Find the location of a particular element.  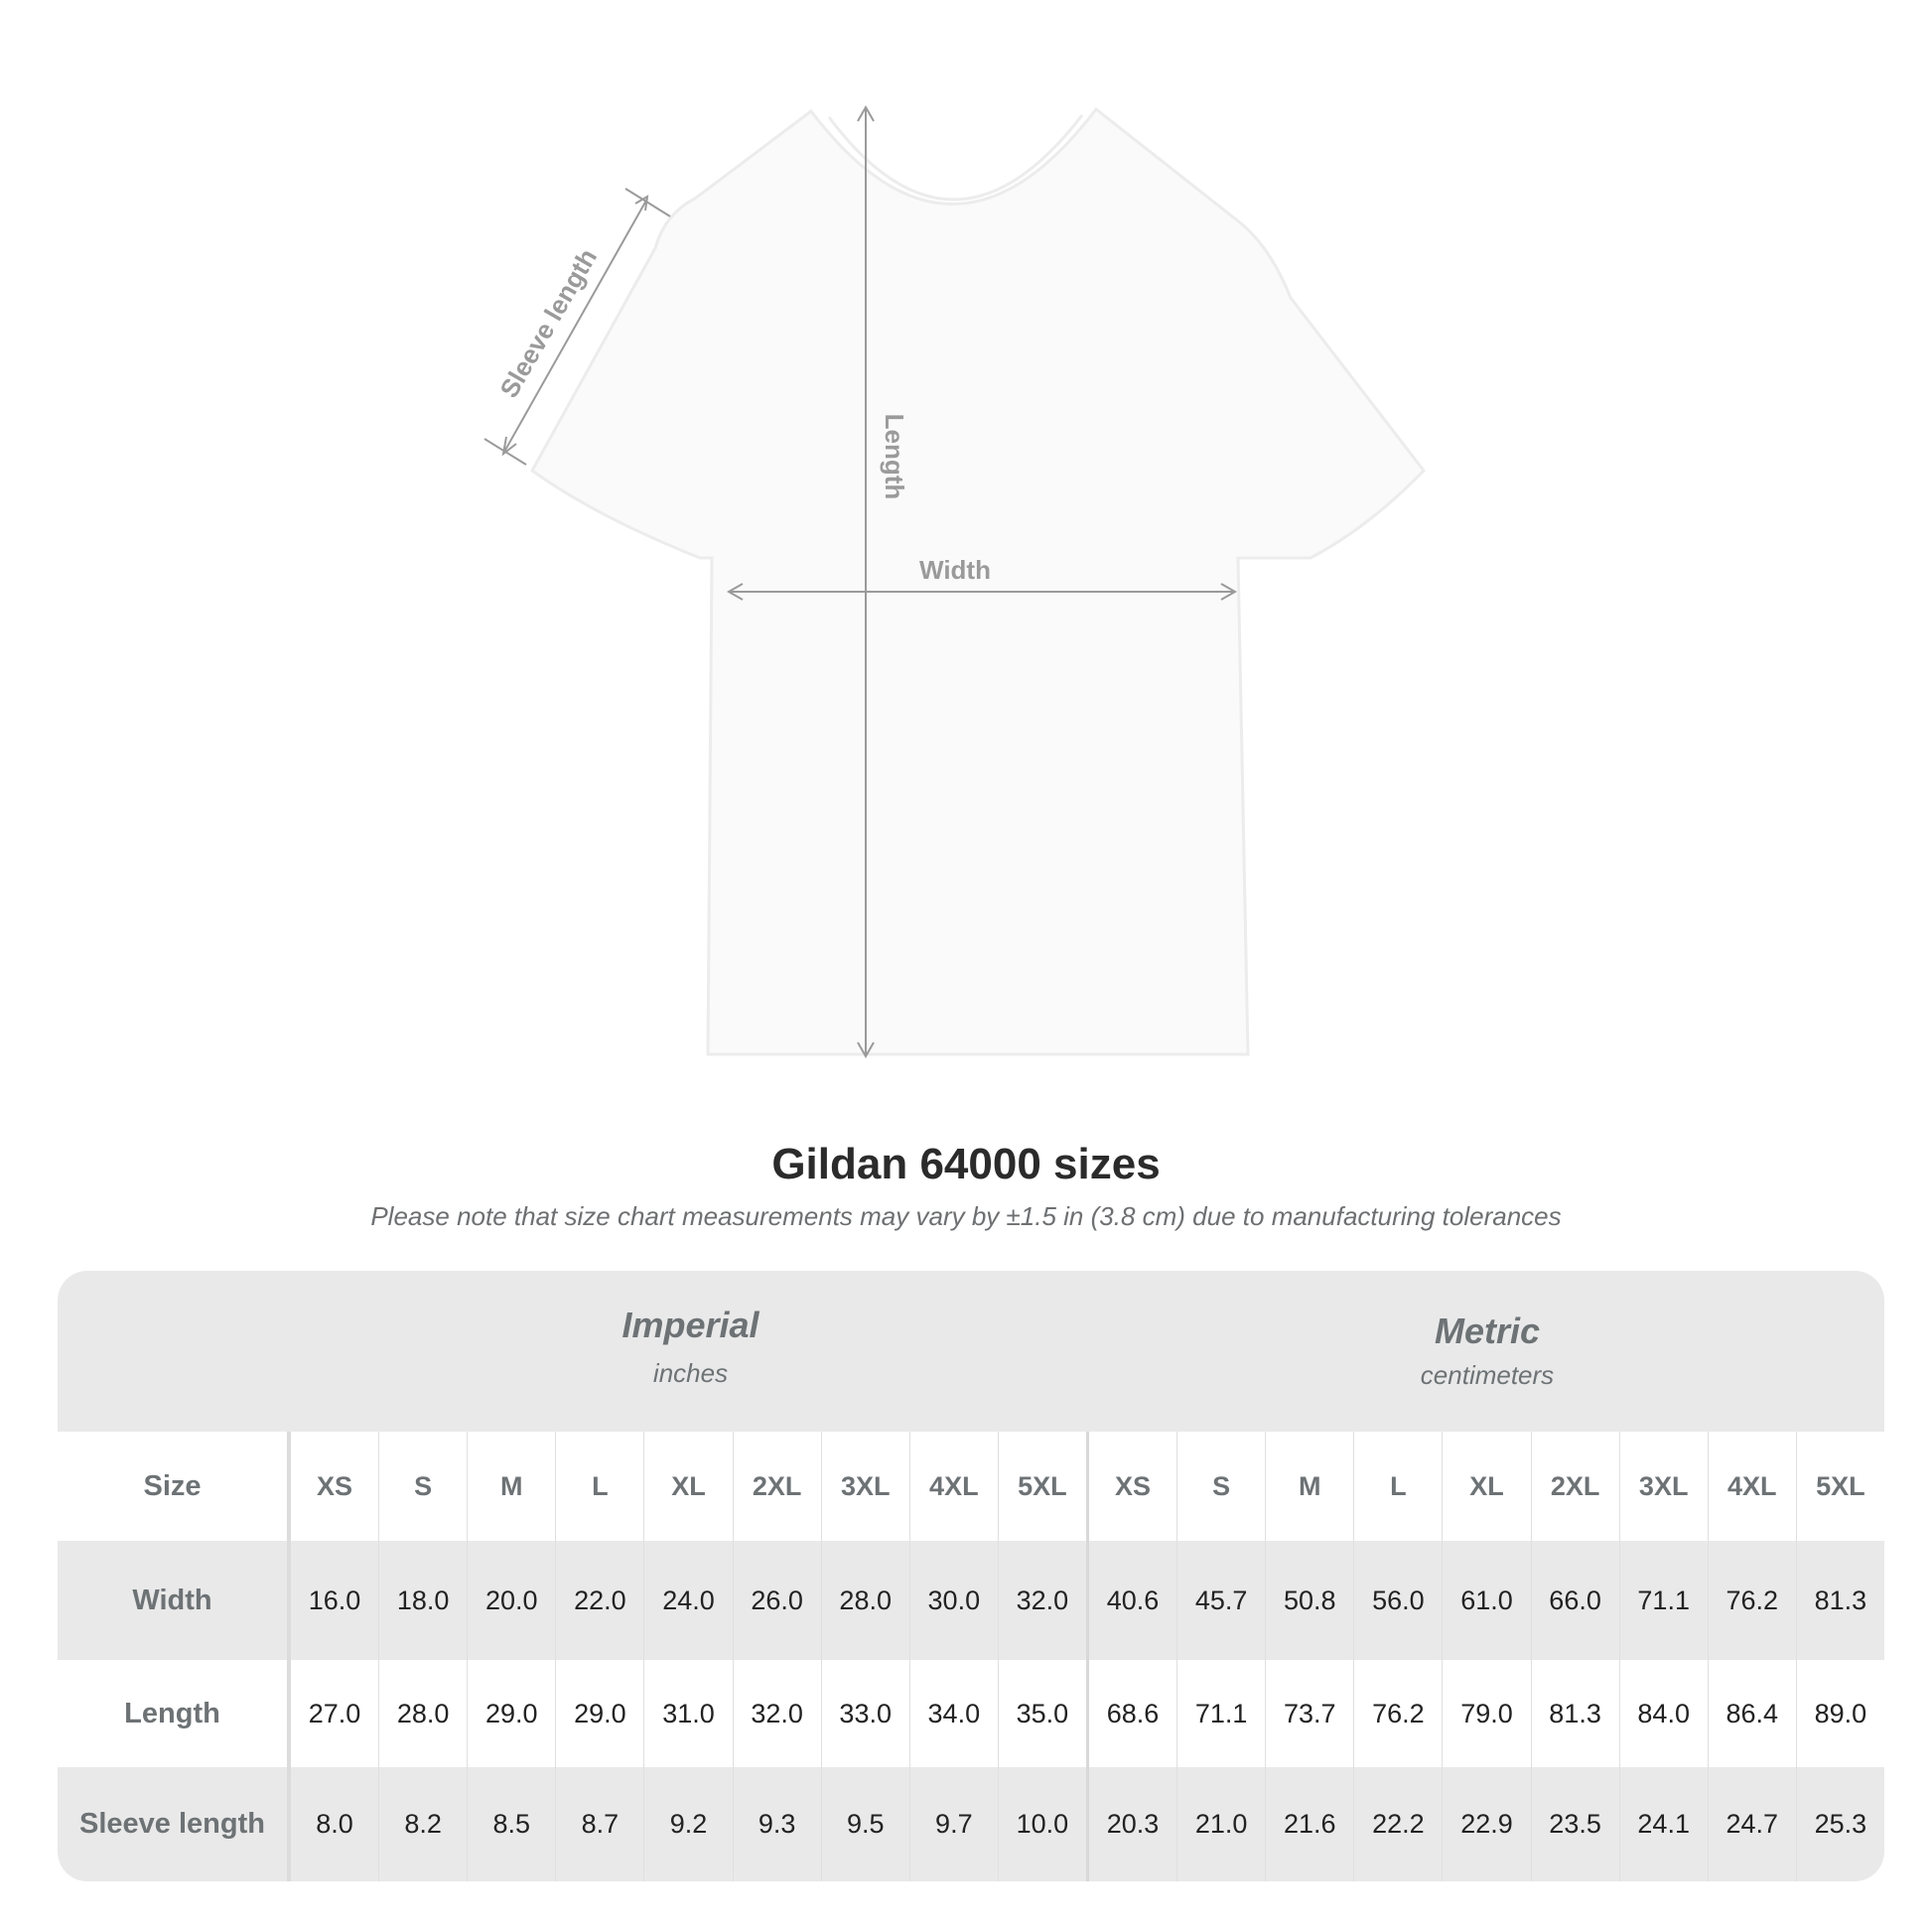

cell-imperial: 8.5 is located at coordinates (512, 1824).